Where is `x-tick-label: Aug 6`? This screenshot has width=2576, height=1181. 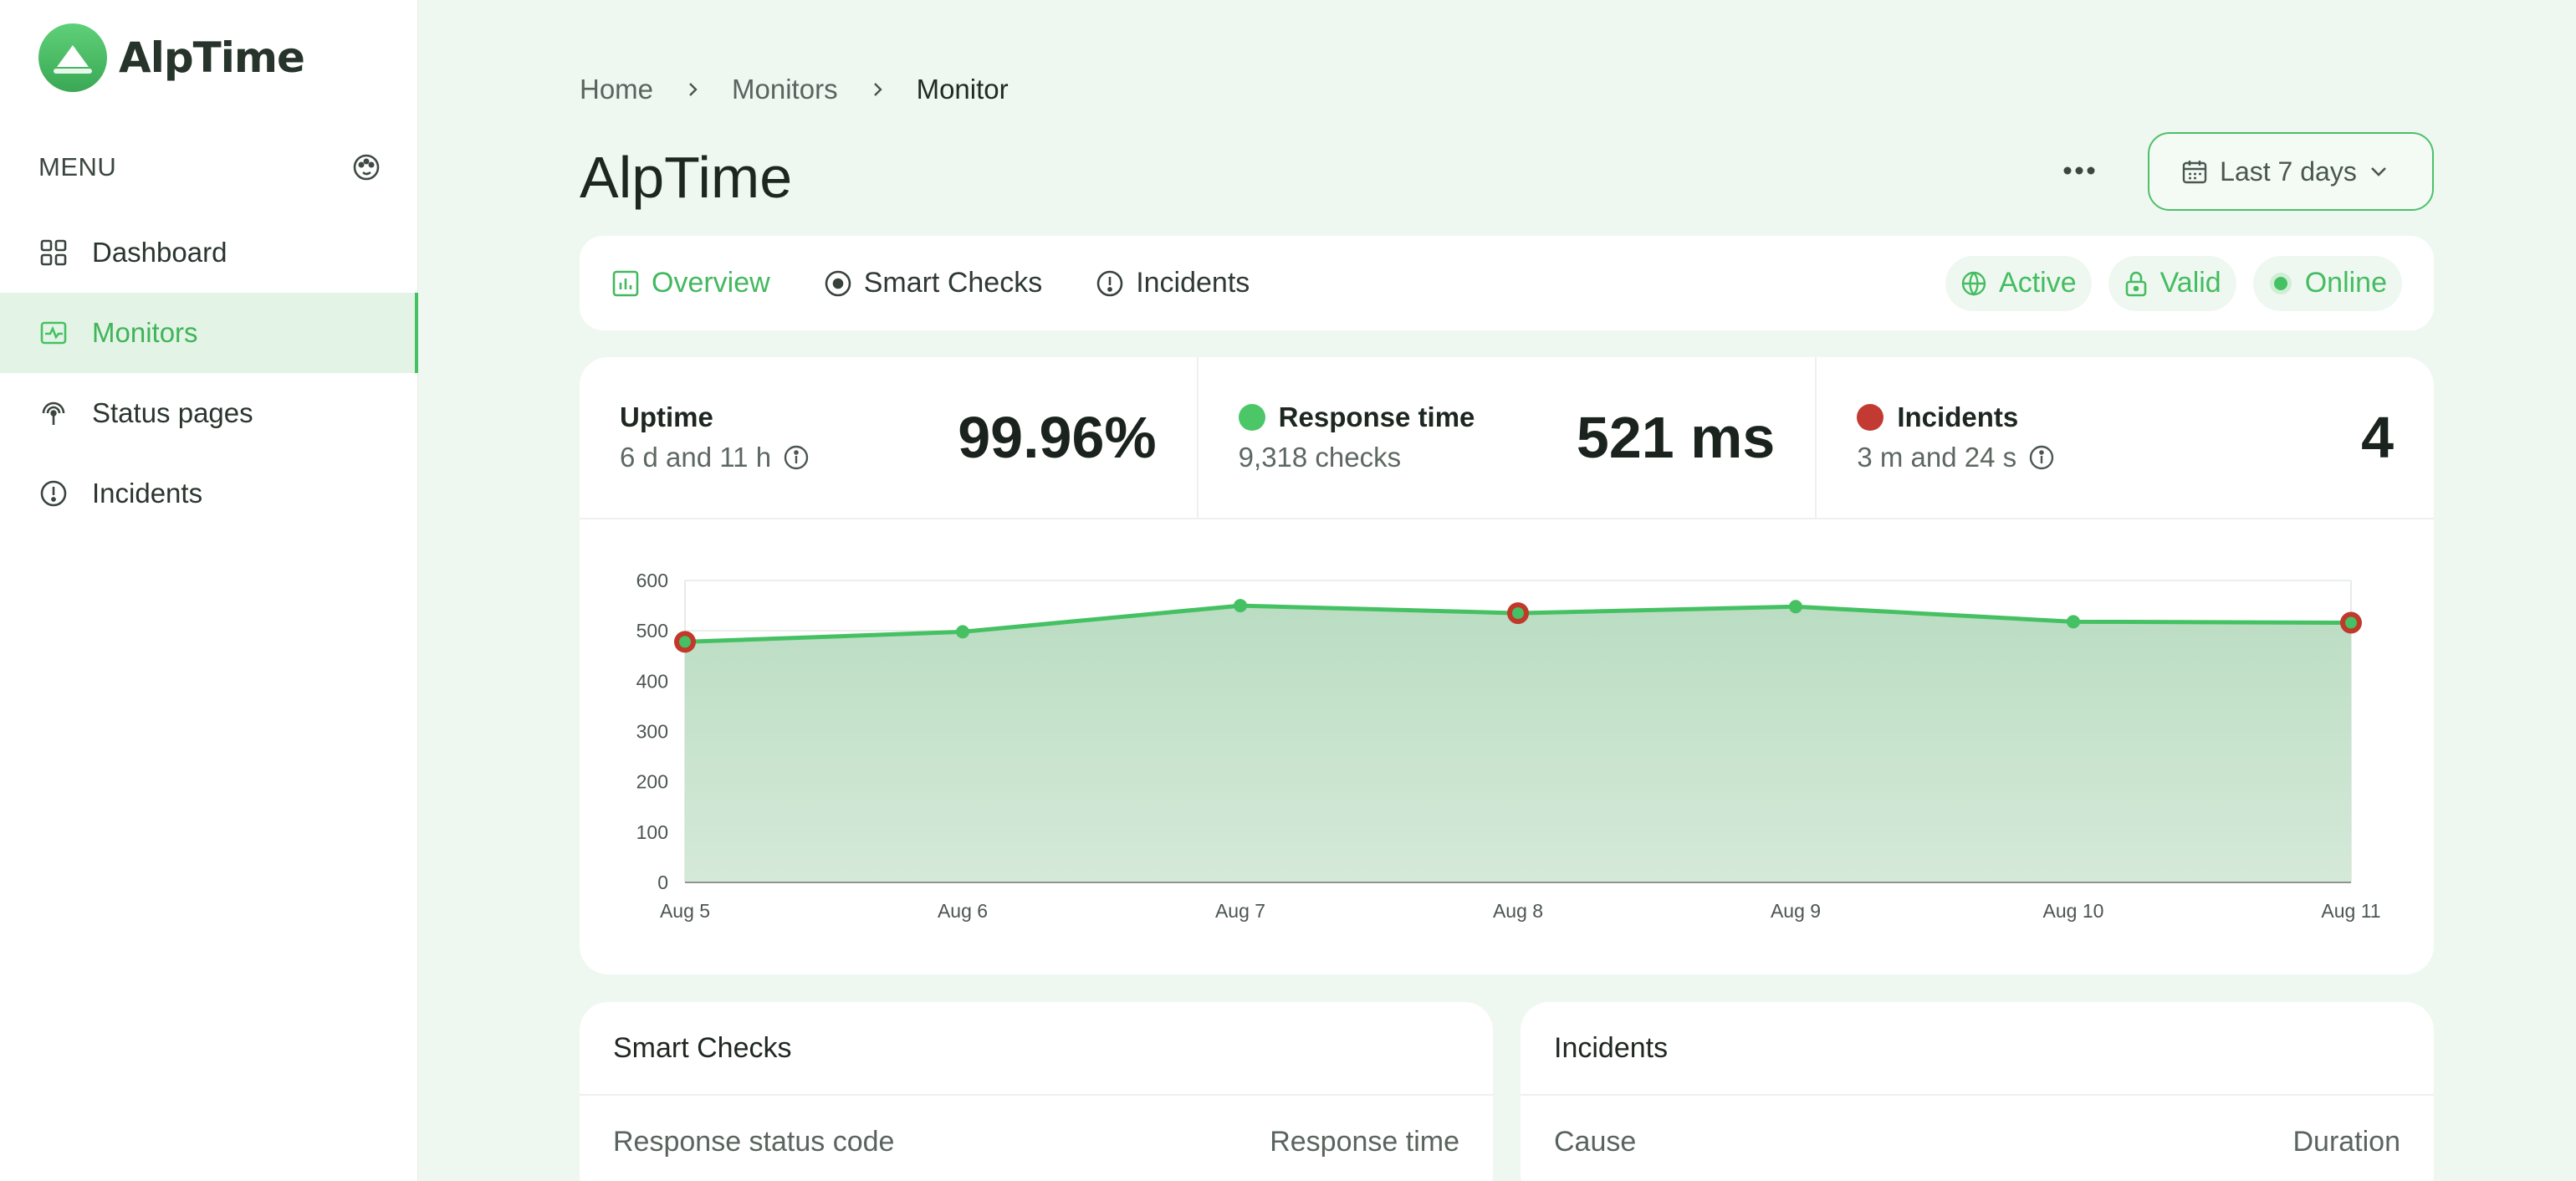
x-tick-label: Aug 6 is located at coordinates (963, 911).